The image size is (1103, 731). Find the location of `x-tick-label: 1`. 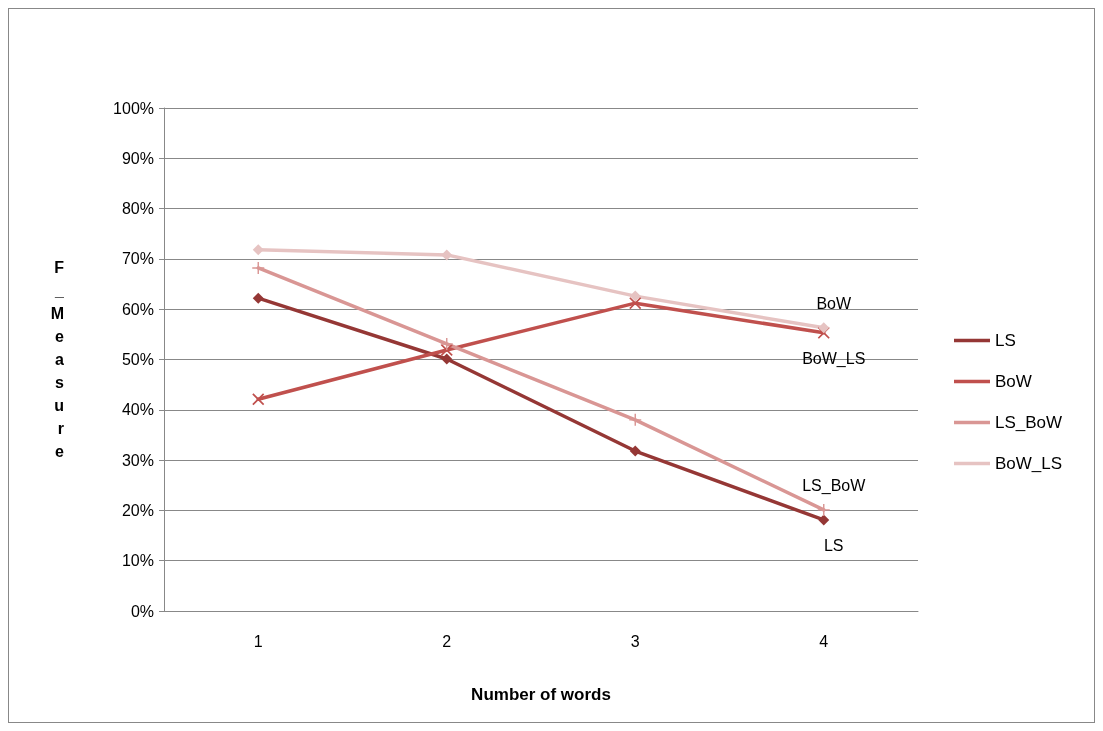

x-tick-label: 1 is located at coordinates (258, 641).